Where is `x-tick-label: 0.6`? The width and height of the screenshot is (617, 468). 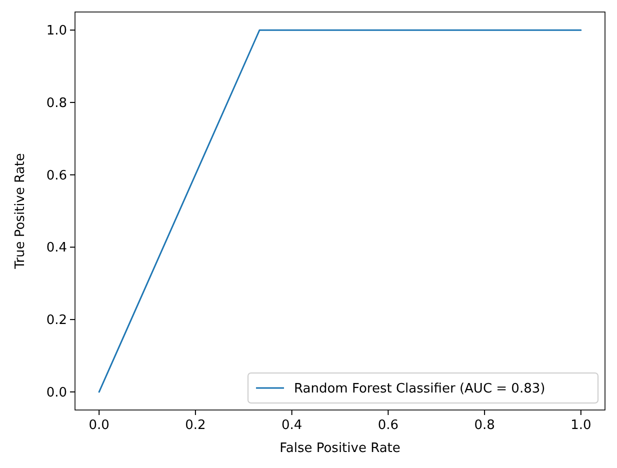 x-tick-label: 0.6 is located at coordinates (388, 425).